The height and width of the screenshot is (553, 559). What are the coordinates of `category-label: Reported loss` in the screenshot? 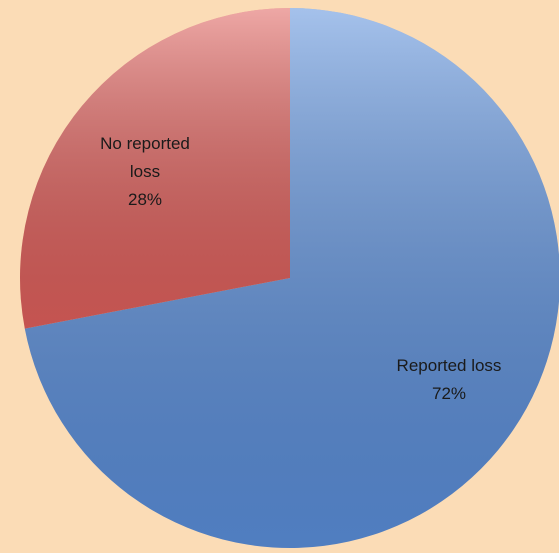 It's located at (449, 365).